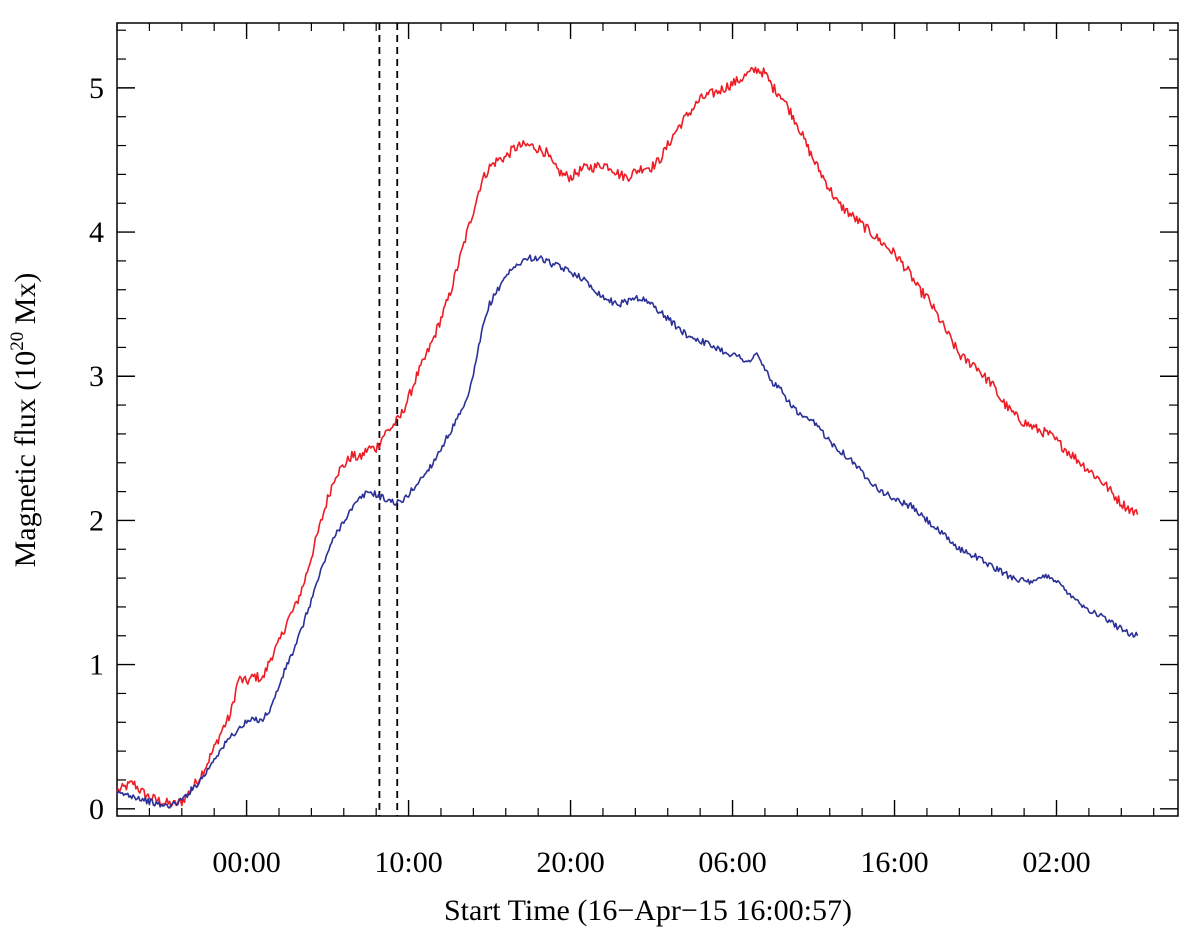  What do you see at coordinates (17, 341) in the screenshot?
I see `y-axis-title-exponent: 20` at bounding box center [17, 341].